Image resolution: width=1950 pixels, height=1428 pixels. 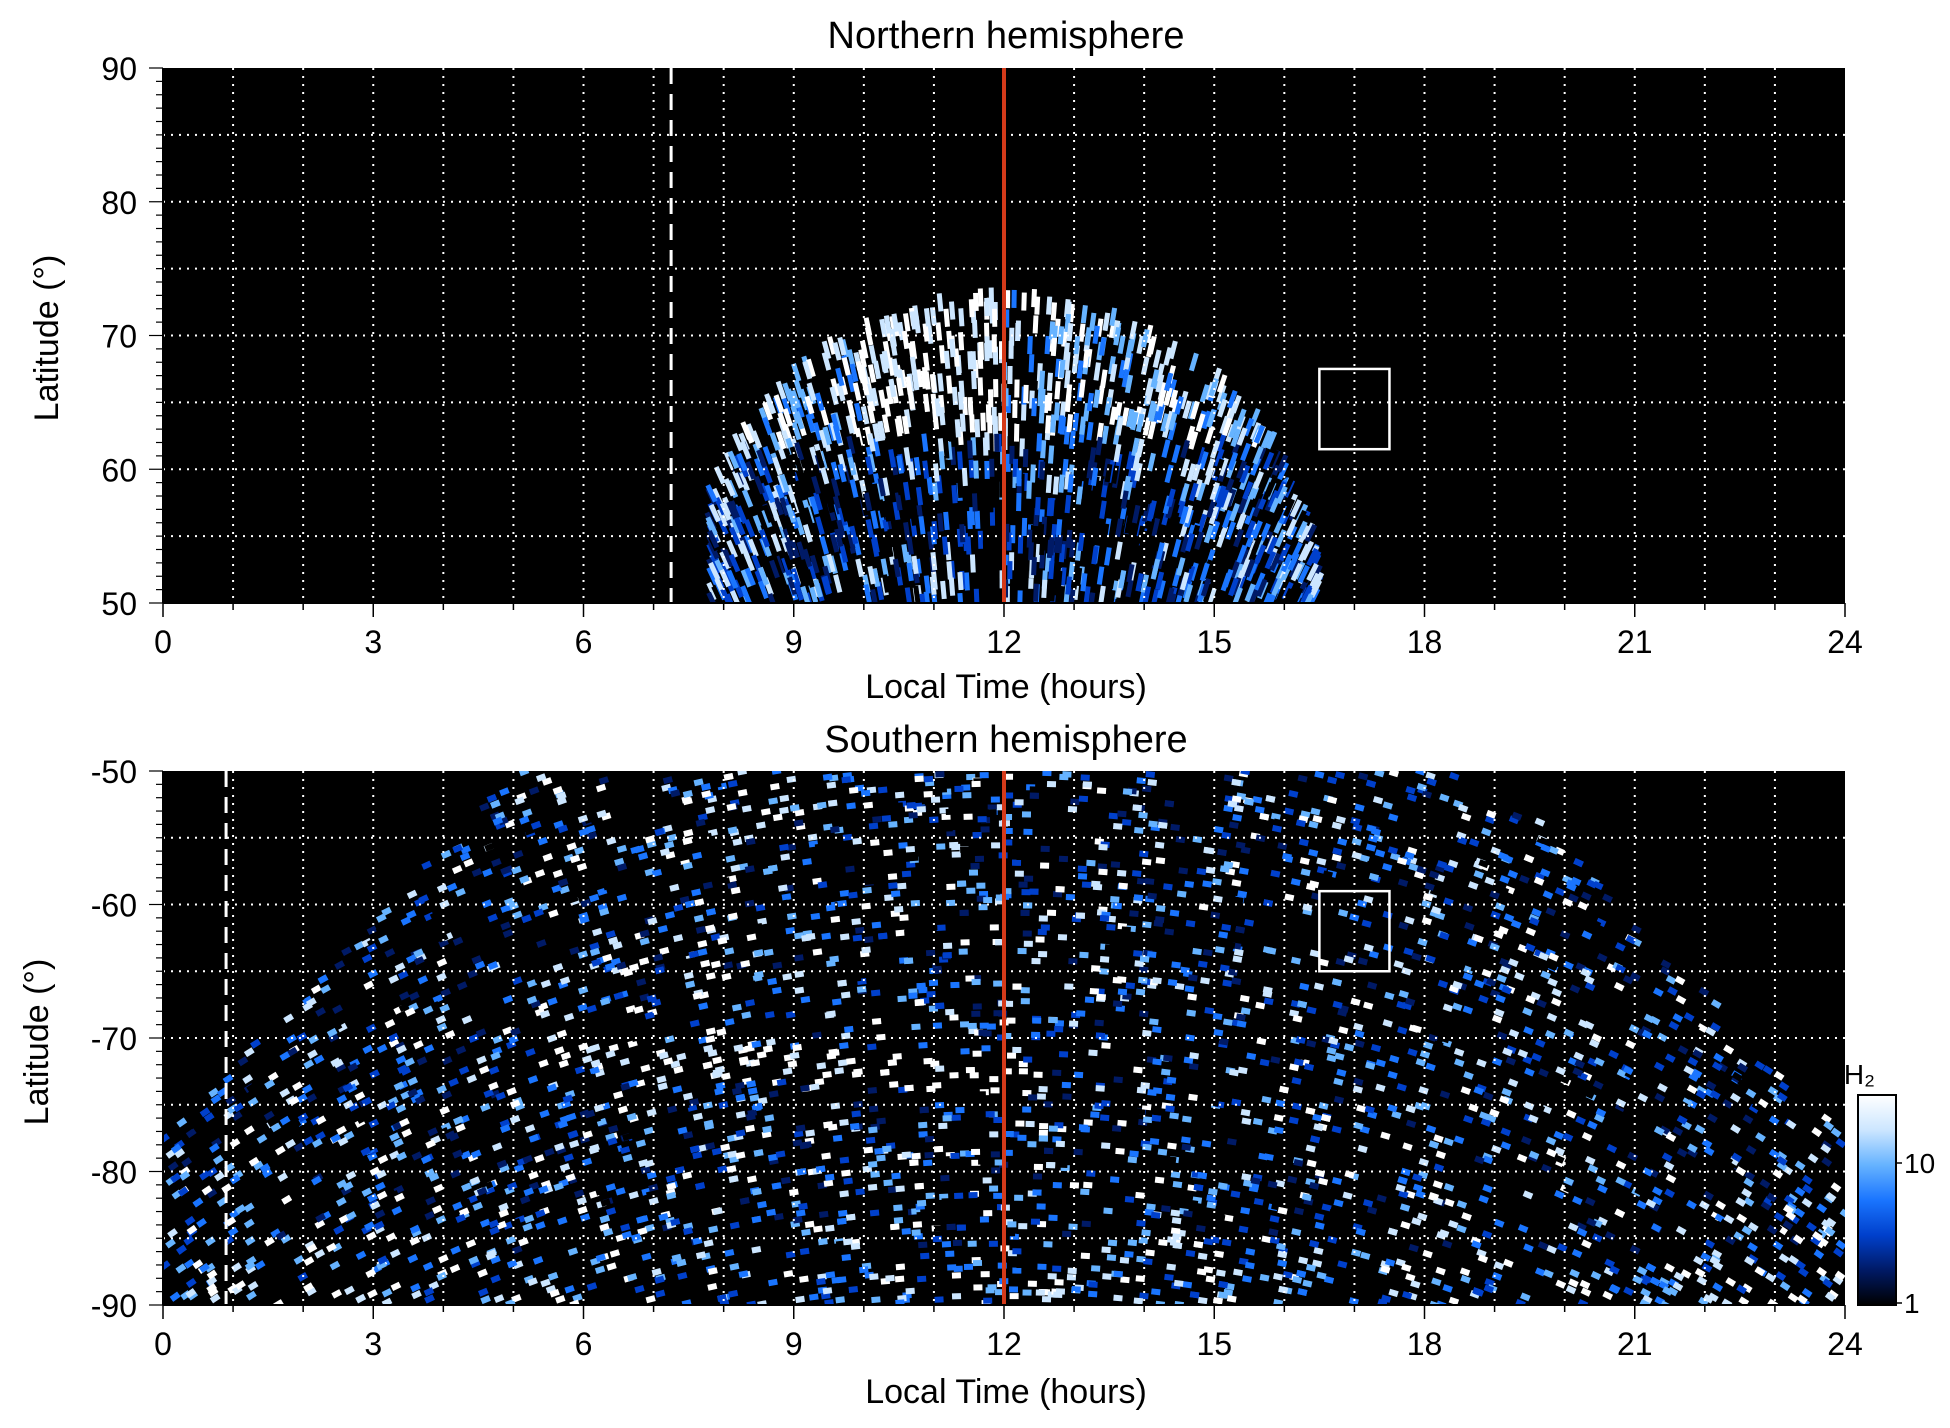 I want to click on northern-ylabel: Latitude (°), so click(x=47, y=338).